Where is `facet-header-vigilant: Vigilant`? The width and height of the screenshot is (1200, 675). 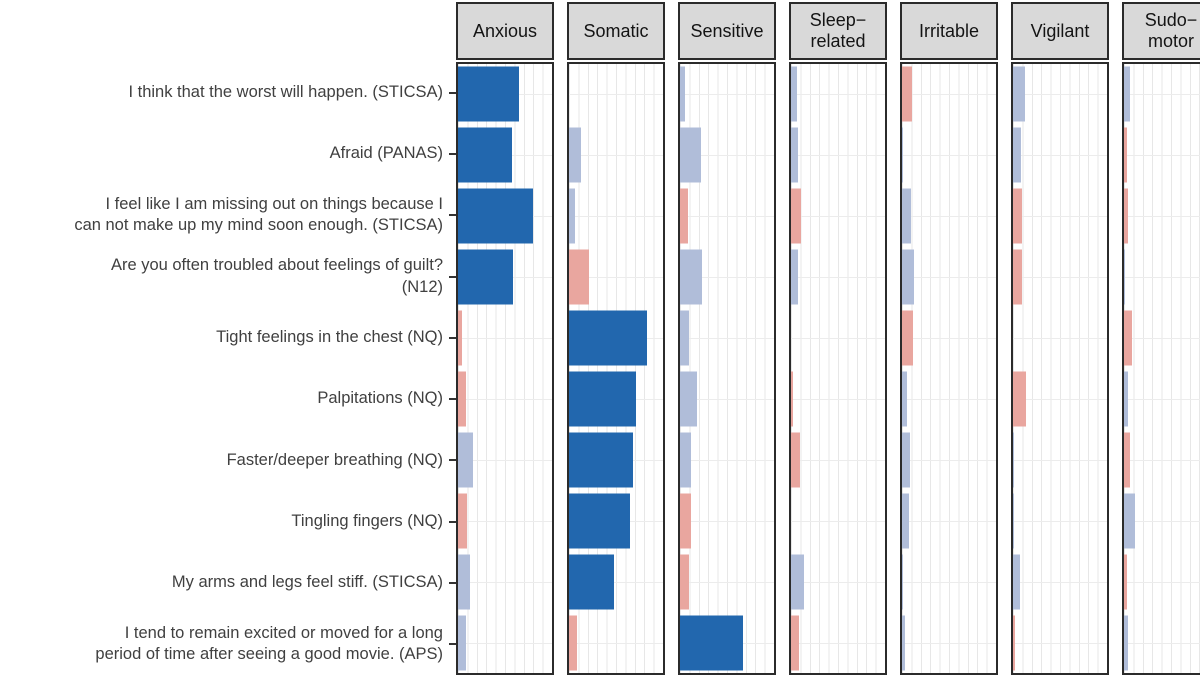 facet-header-vigilant: Vigilant is located at coordinates (1060, 31).